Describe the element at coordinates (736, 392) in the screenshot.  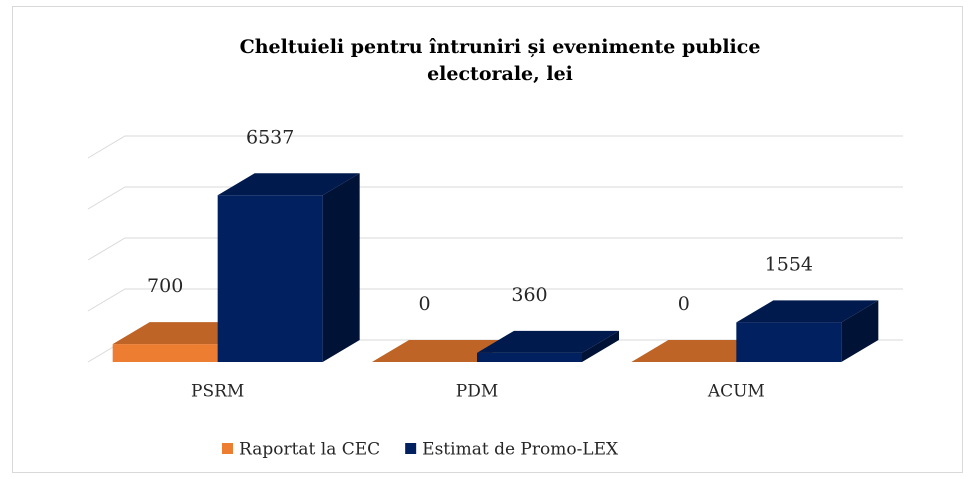
I see `x-tick-label: ACUM` at that location.